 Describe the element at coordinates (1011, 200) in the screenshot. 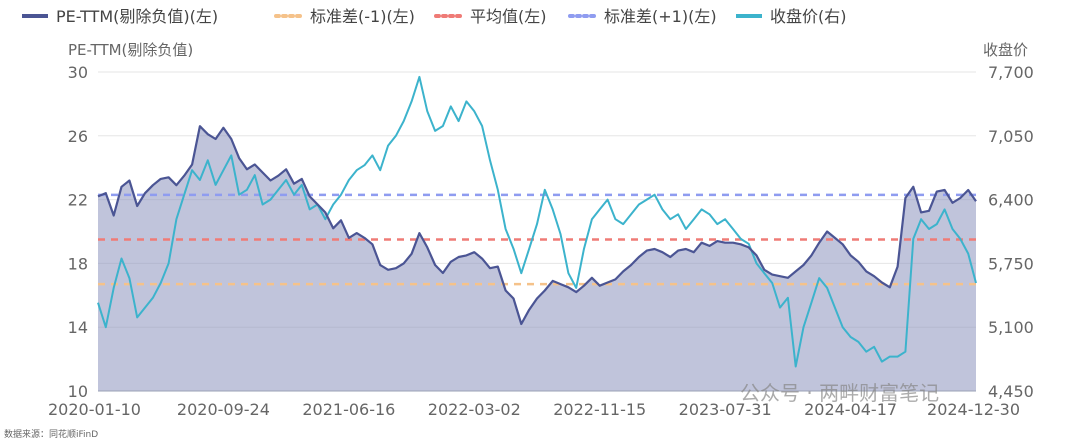

I see `y-right-tick: 6,400` at that location.